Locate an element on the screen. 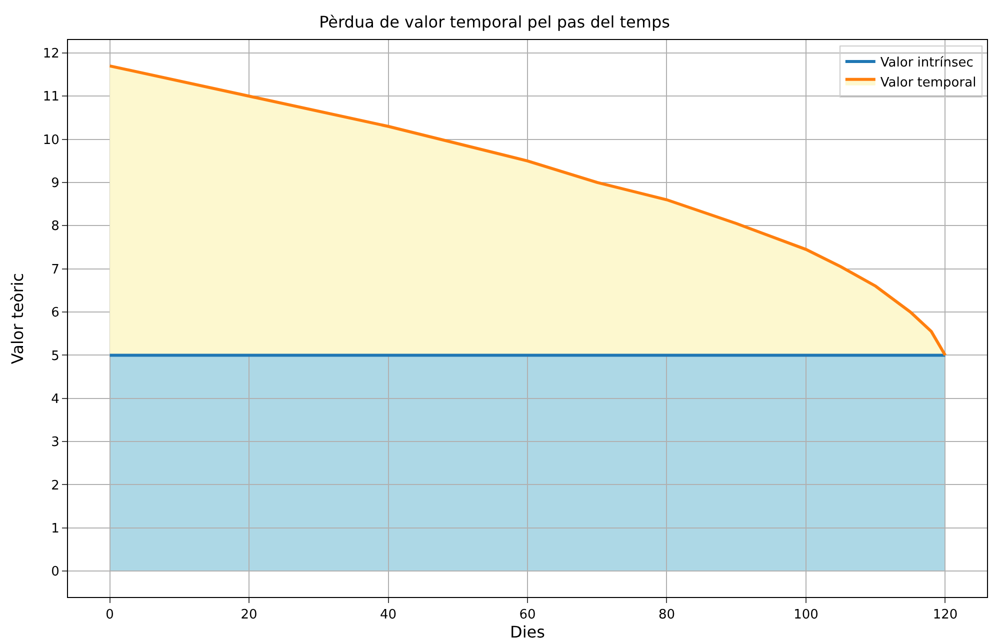 The height and width of the screenshot is (643, 989). y-tick-label: 3 is located at coordinates (55, 442).